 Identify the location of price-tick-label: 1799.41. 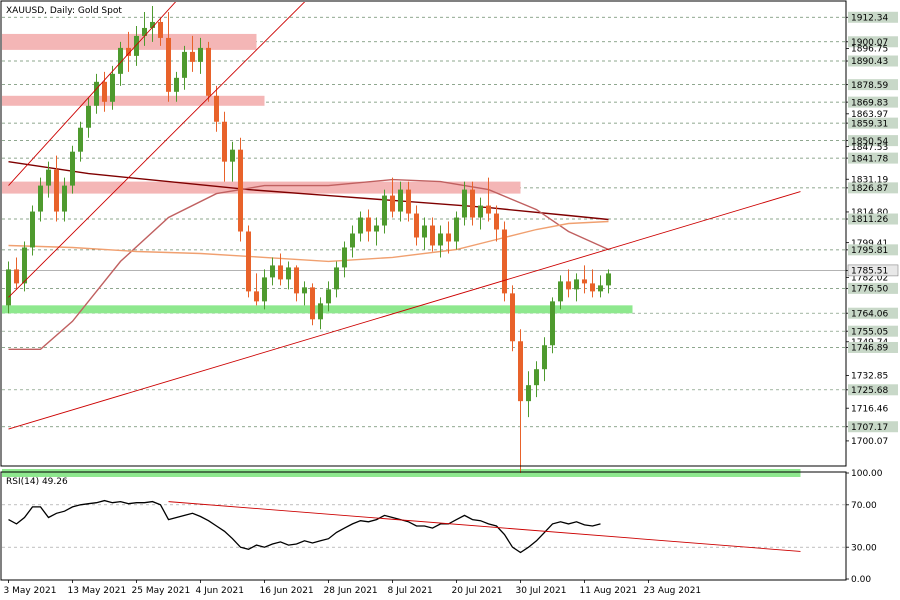
(869, 244).